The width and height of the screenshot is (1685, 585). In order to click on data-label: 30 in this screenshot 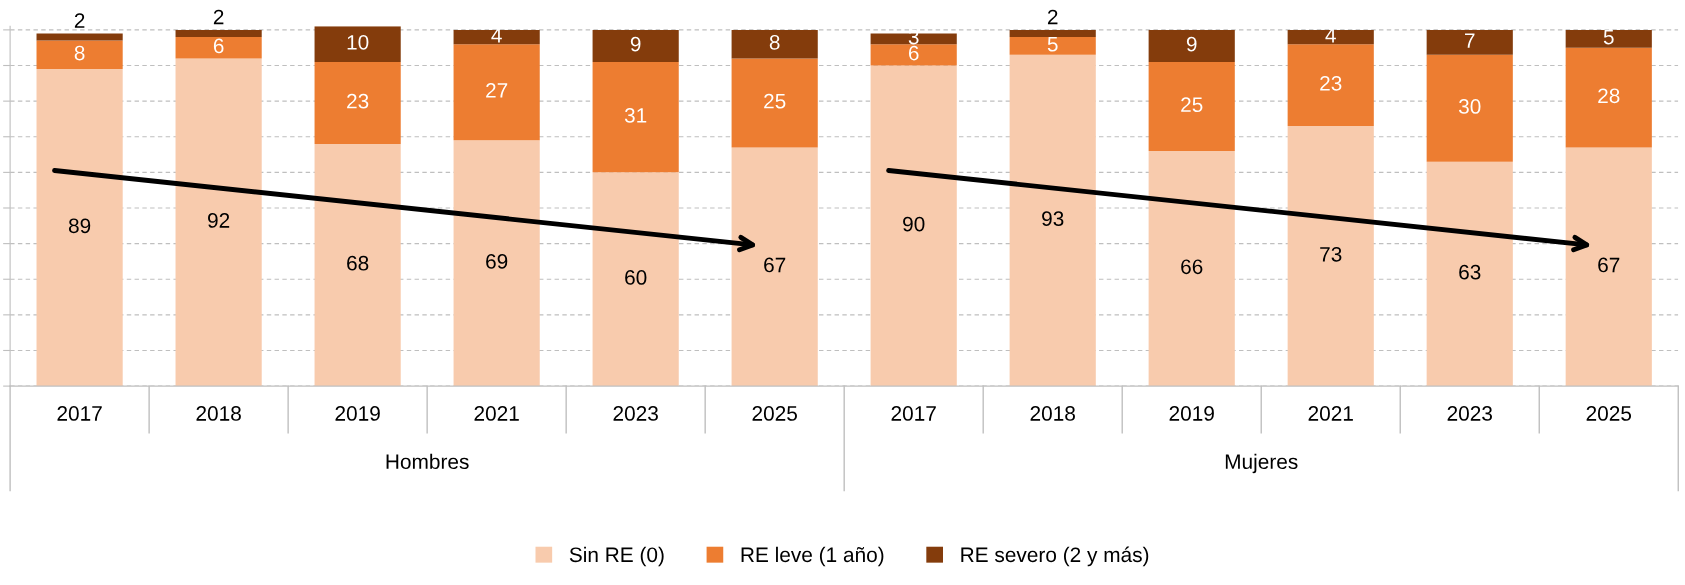, I will do `click(1469, 106)`.